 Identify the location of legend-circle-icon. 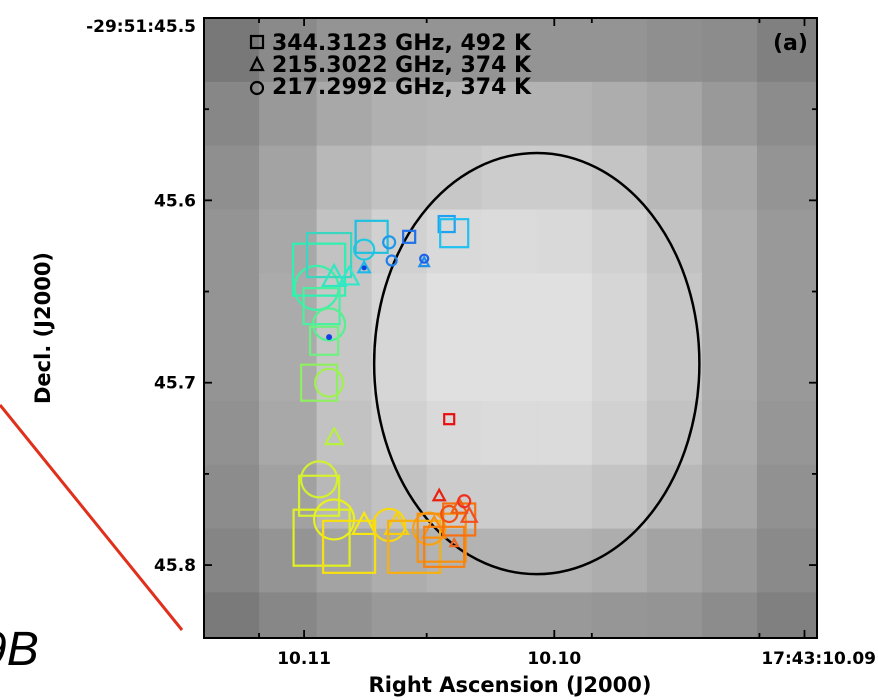
(257, 88).